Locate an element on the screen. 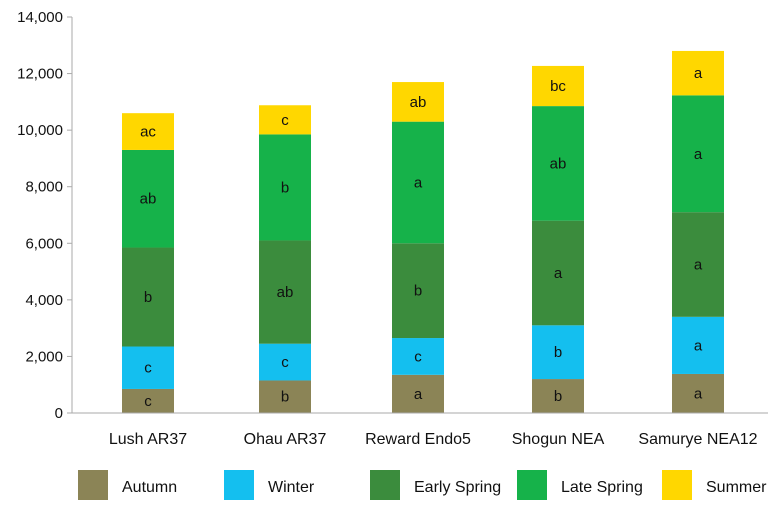 The image size is (780, 508). legend-label: Summer is located at coordinates (736, 487).